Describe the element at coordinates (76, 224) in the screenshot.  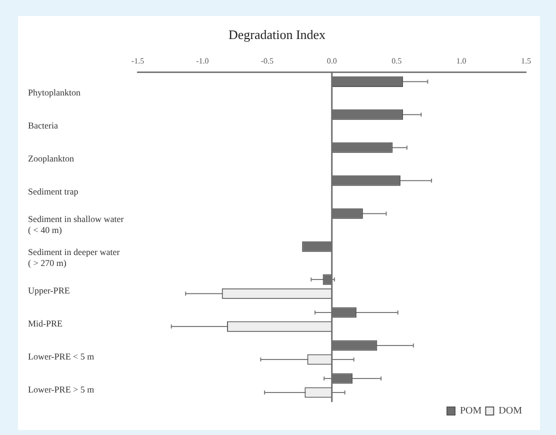
I see `y-tick-label: Sediment in shallow water ( < 40 m)` at that location.